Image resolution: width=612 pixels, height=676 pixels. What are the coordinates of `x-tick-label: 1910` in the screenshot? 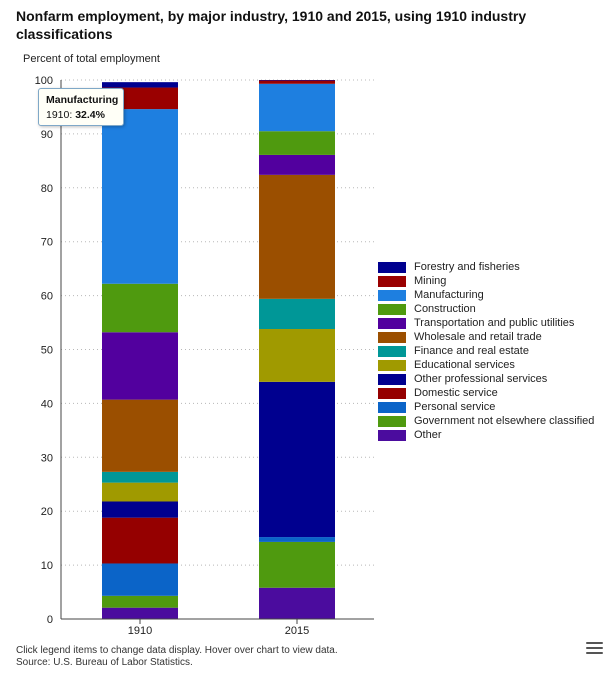 It's located at (140, 631).